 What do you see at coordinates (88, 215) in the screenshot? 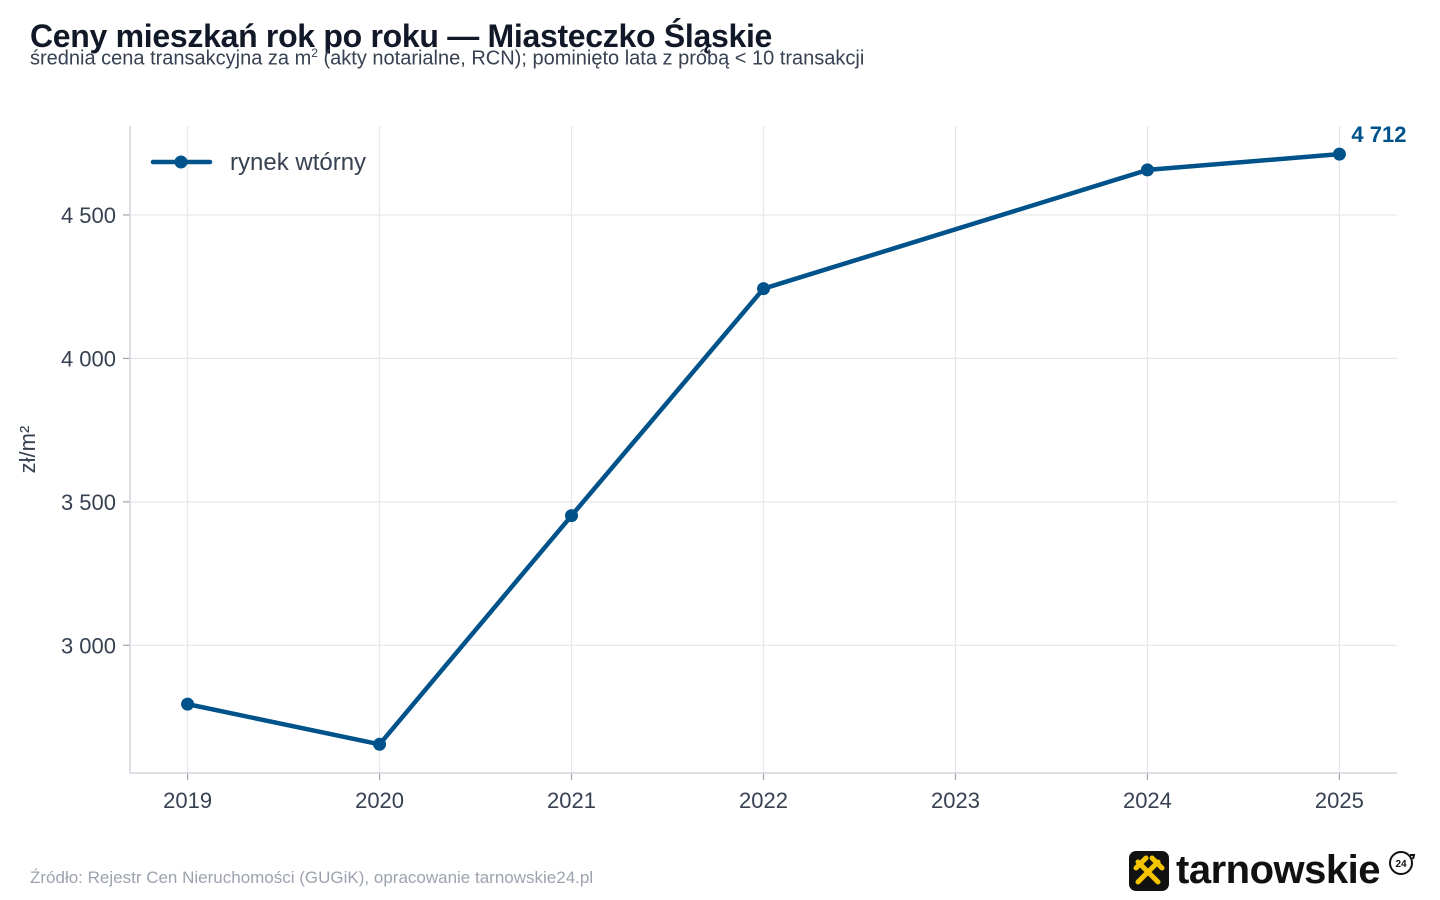
I see `y-tick-label: 4 500` at bounding box center [88, 215].